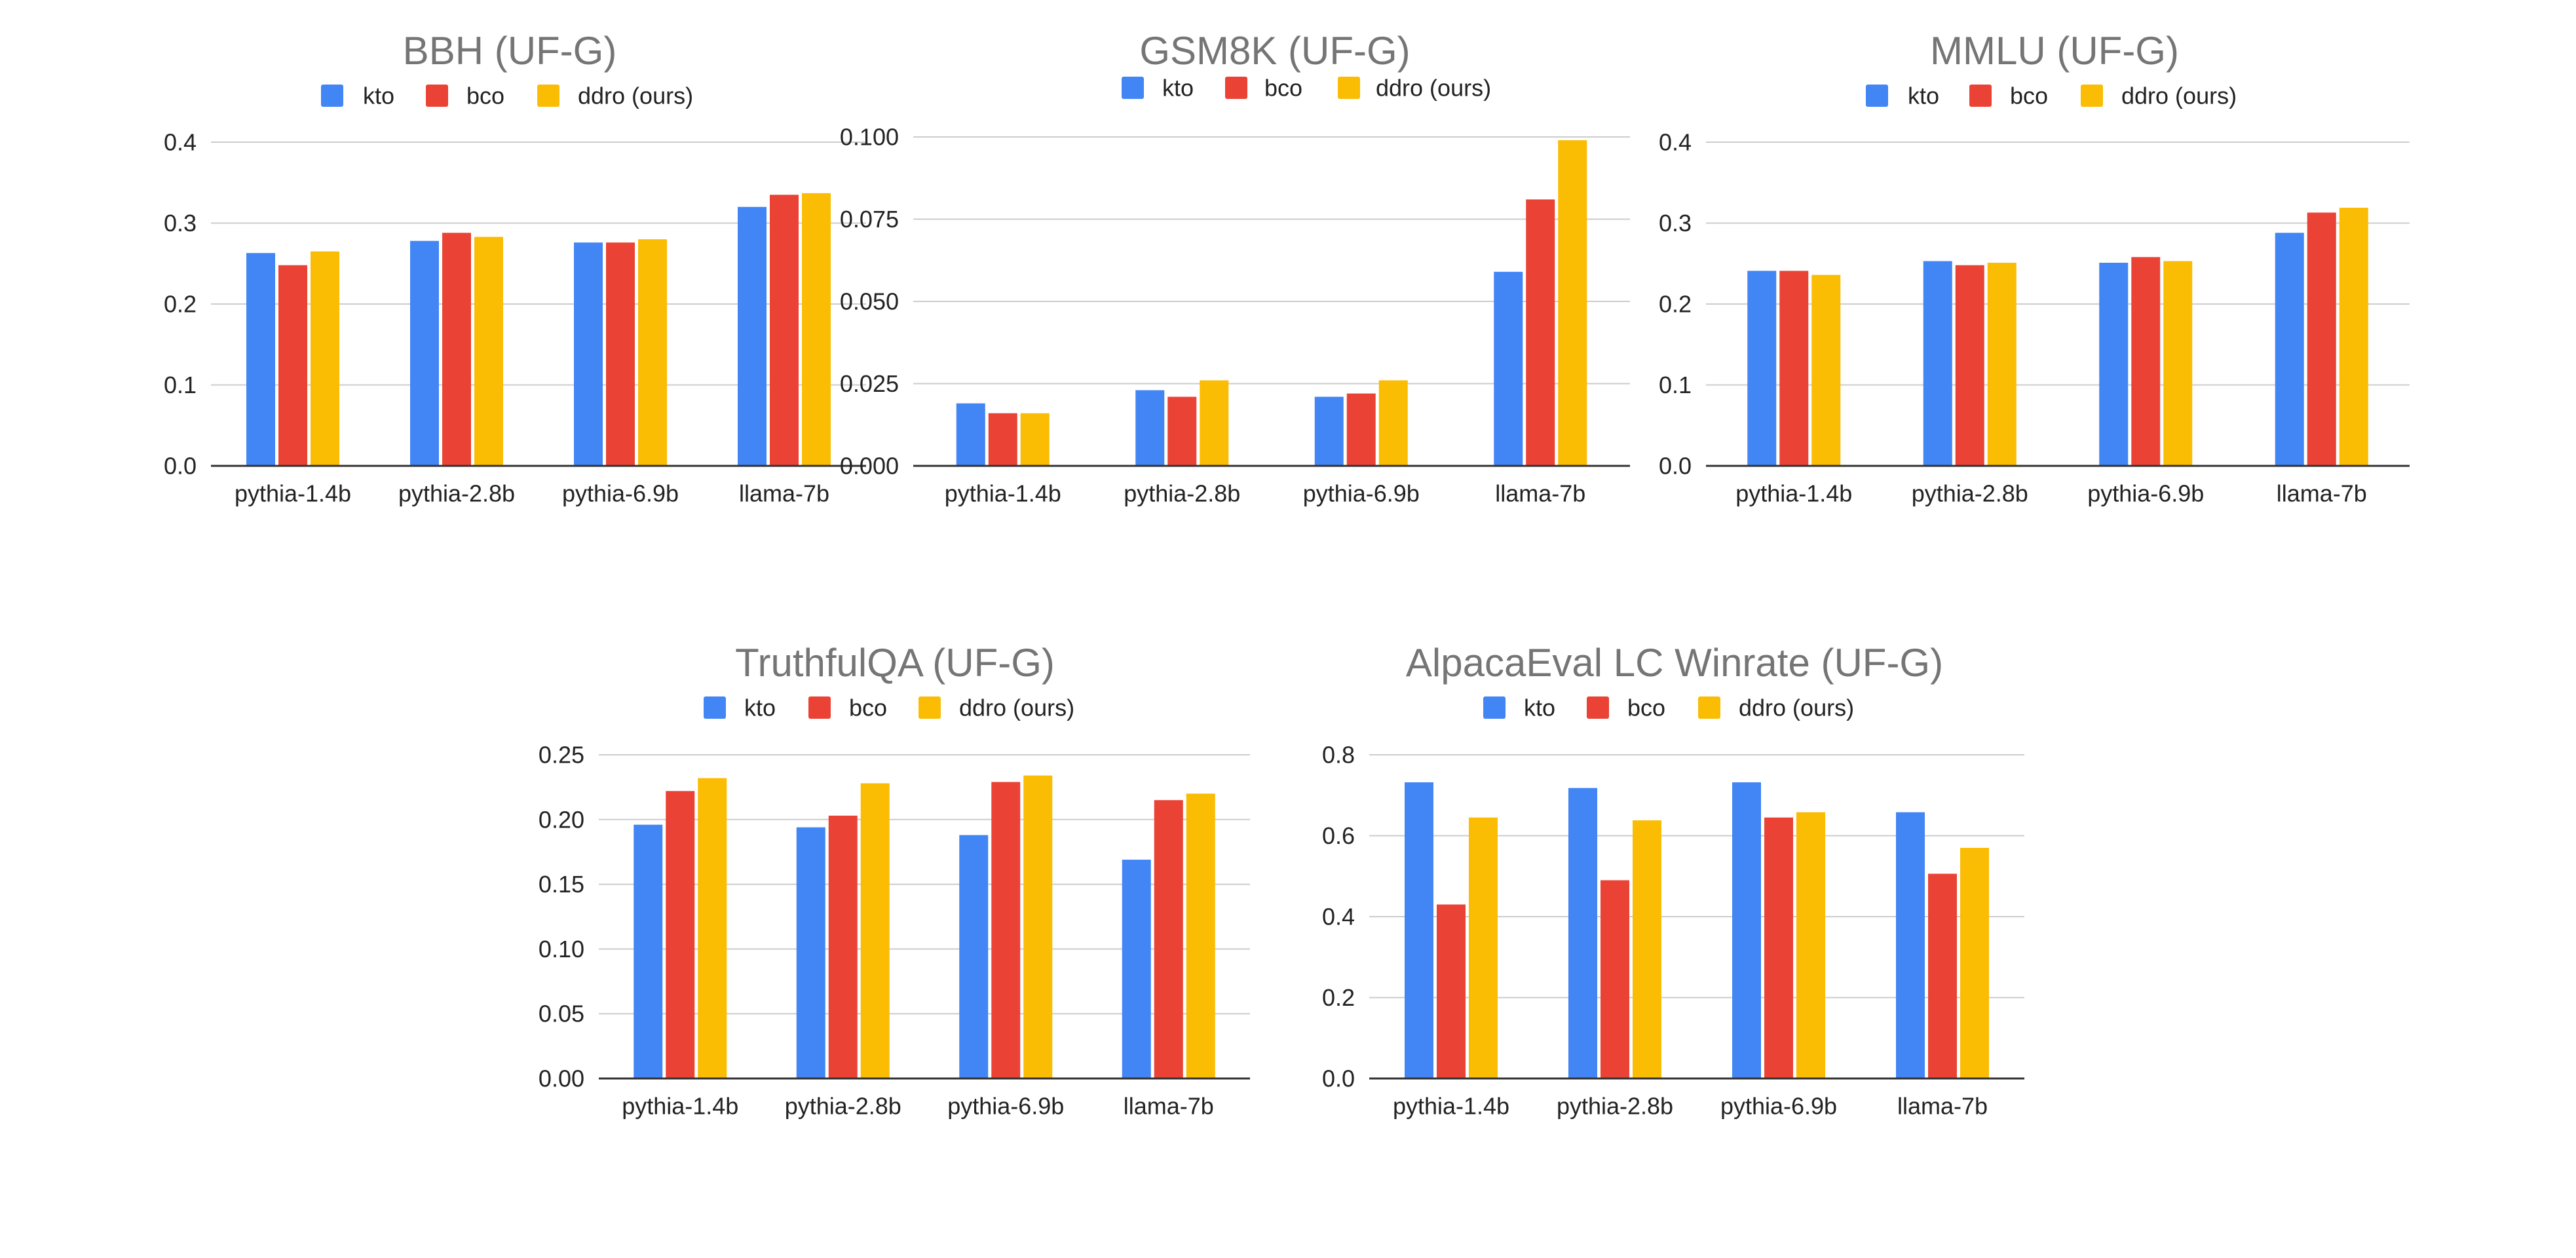 The image size is (2576, 1258). I want to click on y-tick-label: 0.050, so click(870, 301).